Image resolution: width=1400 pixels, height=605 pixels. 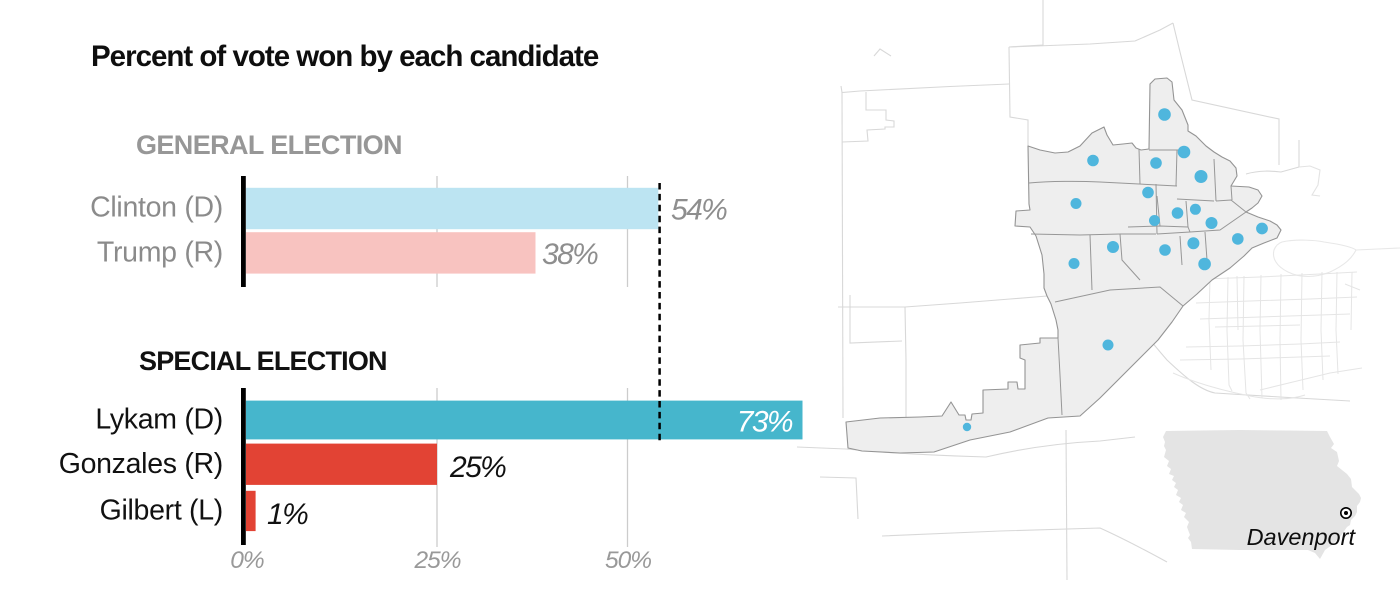 I want to click on svg-text: Gonzales (R), so click(x=141, y=464).